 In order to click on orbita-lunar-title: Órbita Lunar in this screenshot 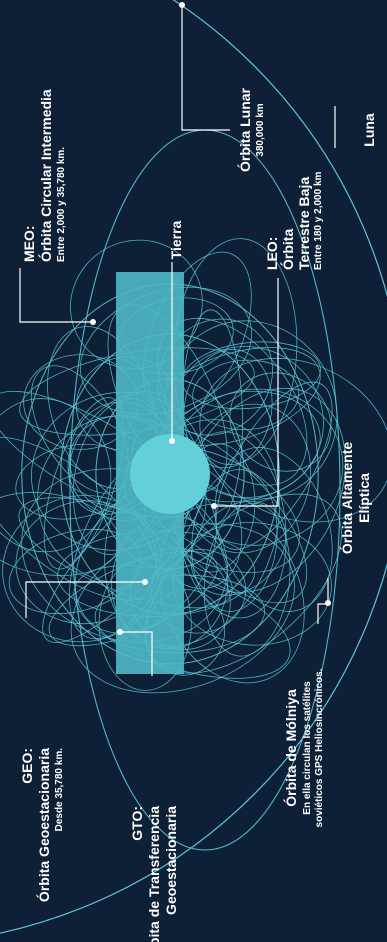, I will do `click(244, 129)`.